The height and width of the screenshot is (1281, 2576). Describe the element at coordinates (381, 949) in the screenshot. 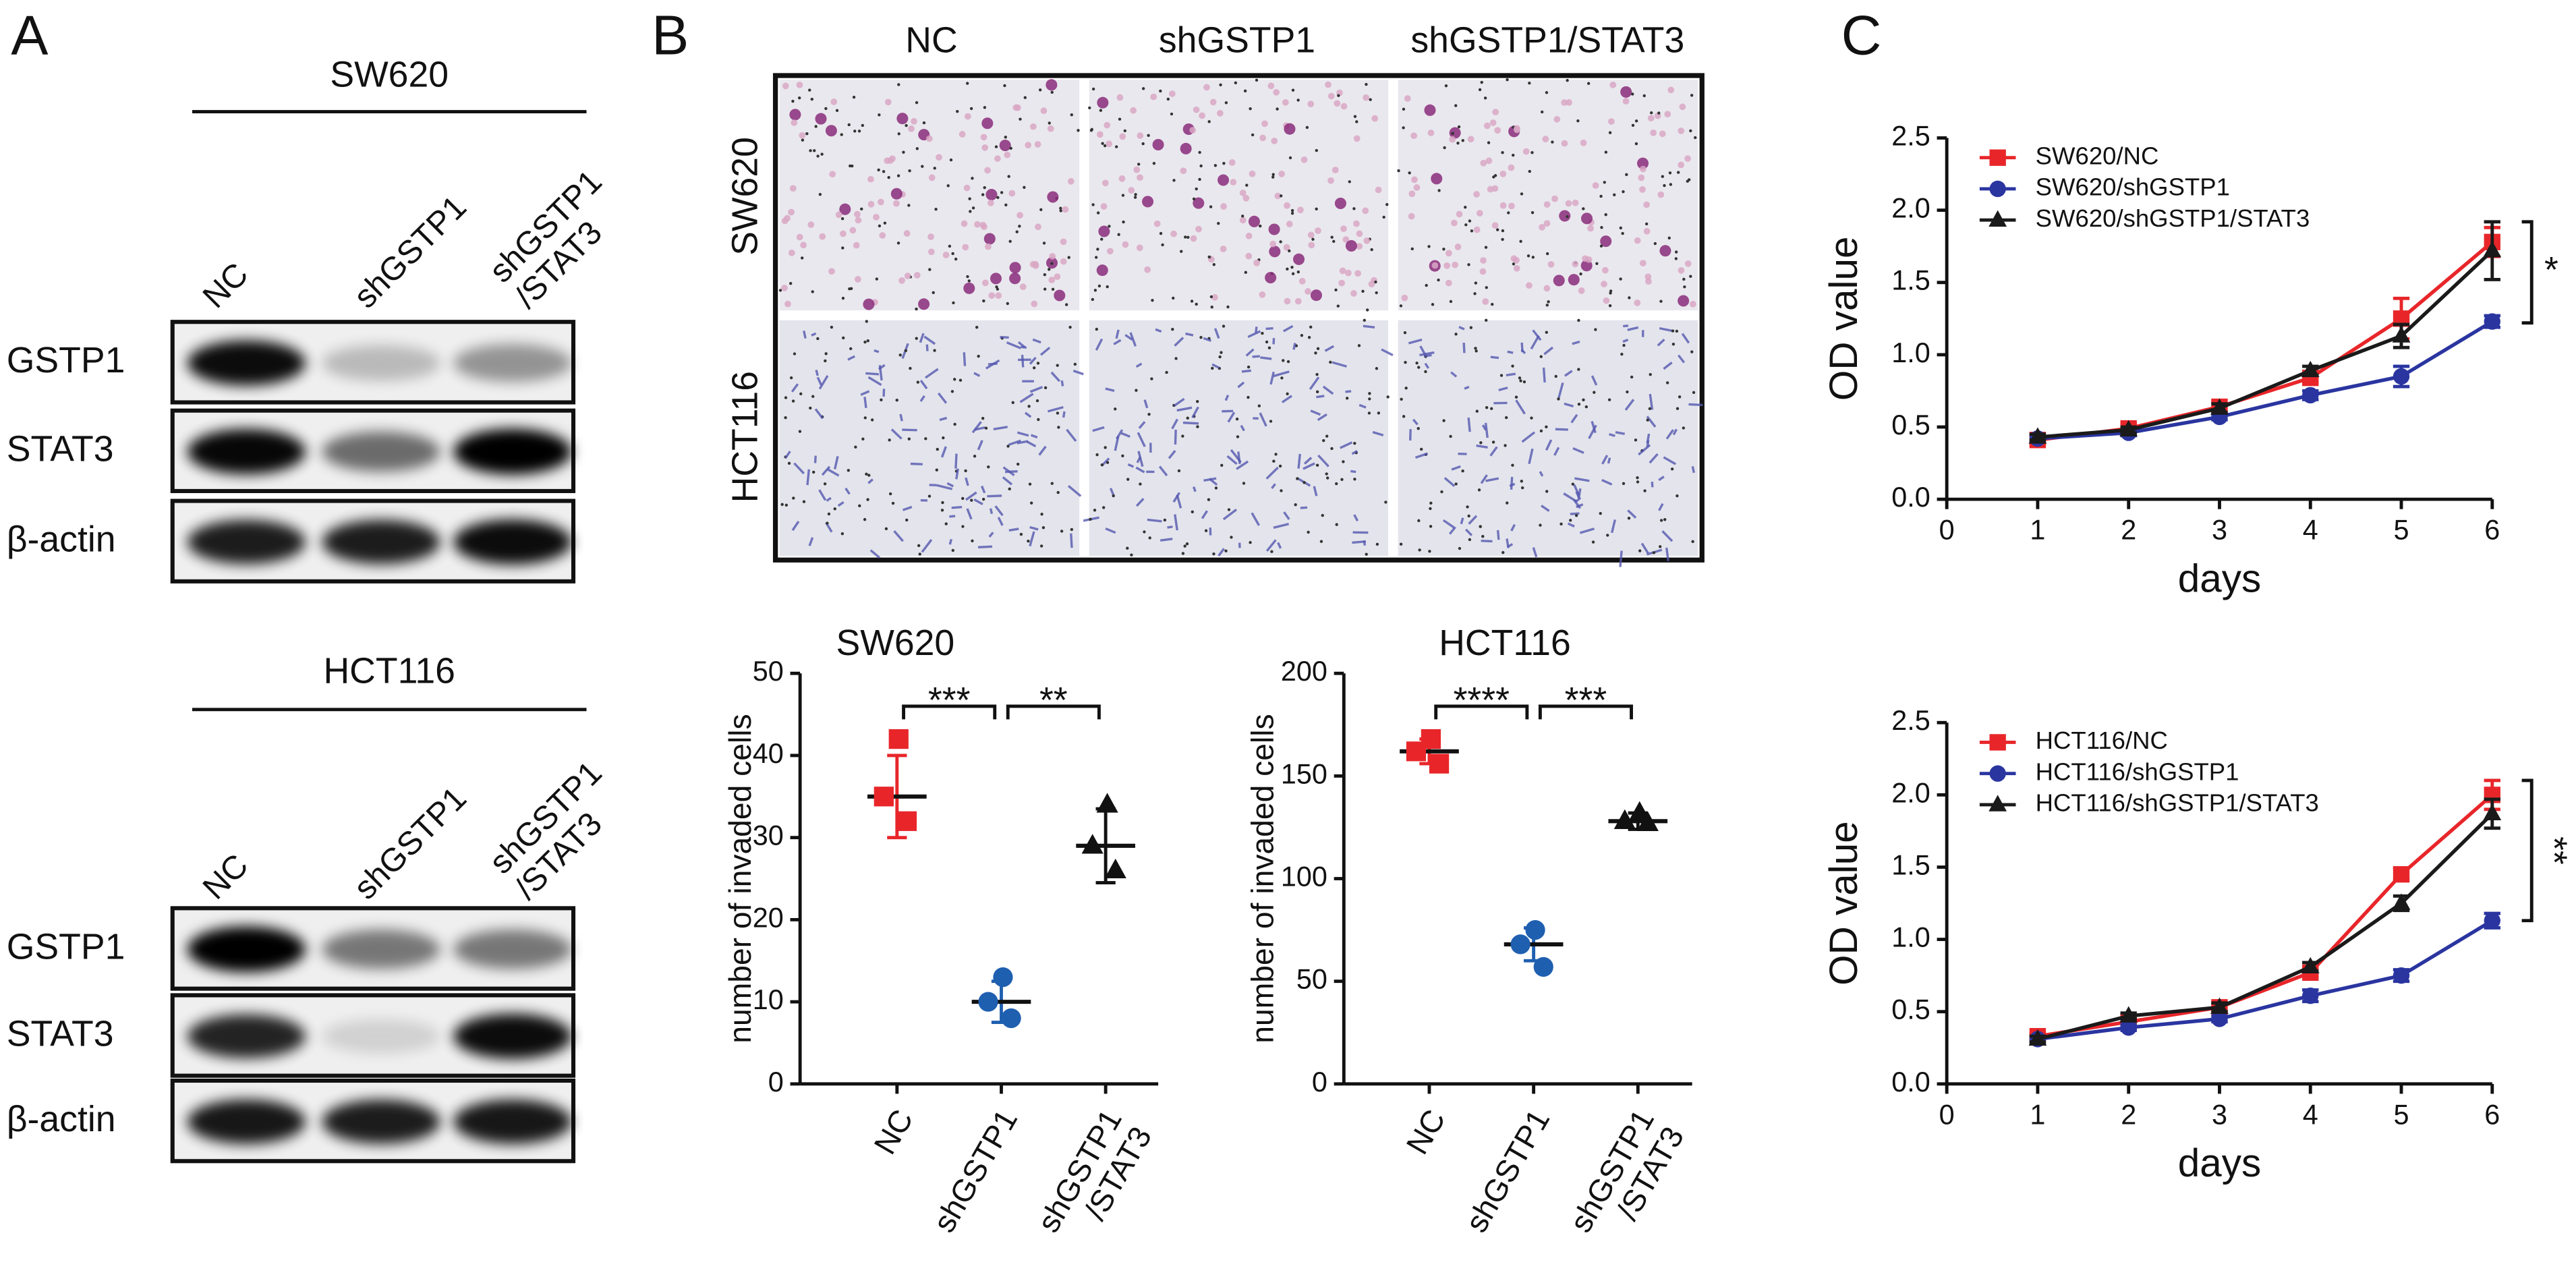

I see `blot-band` at that location.